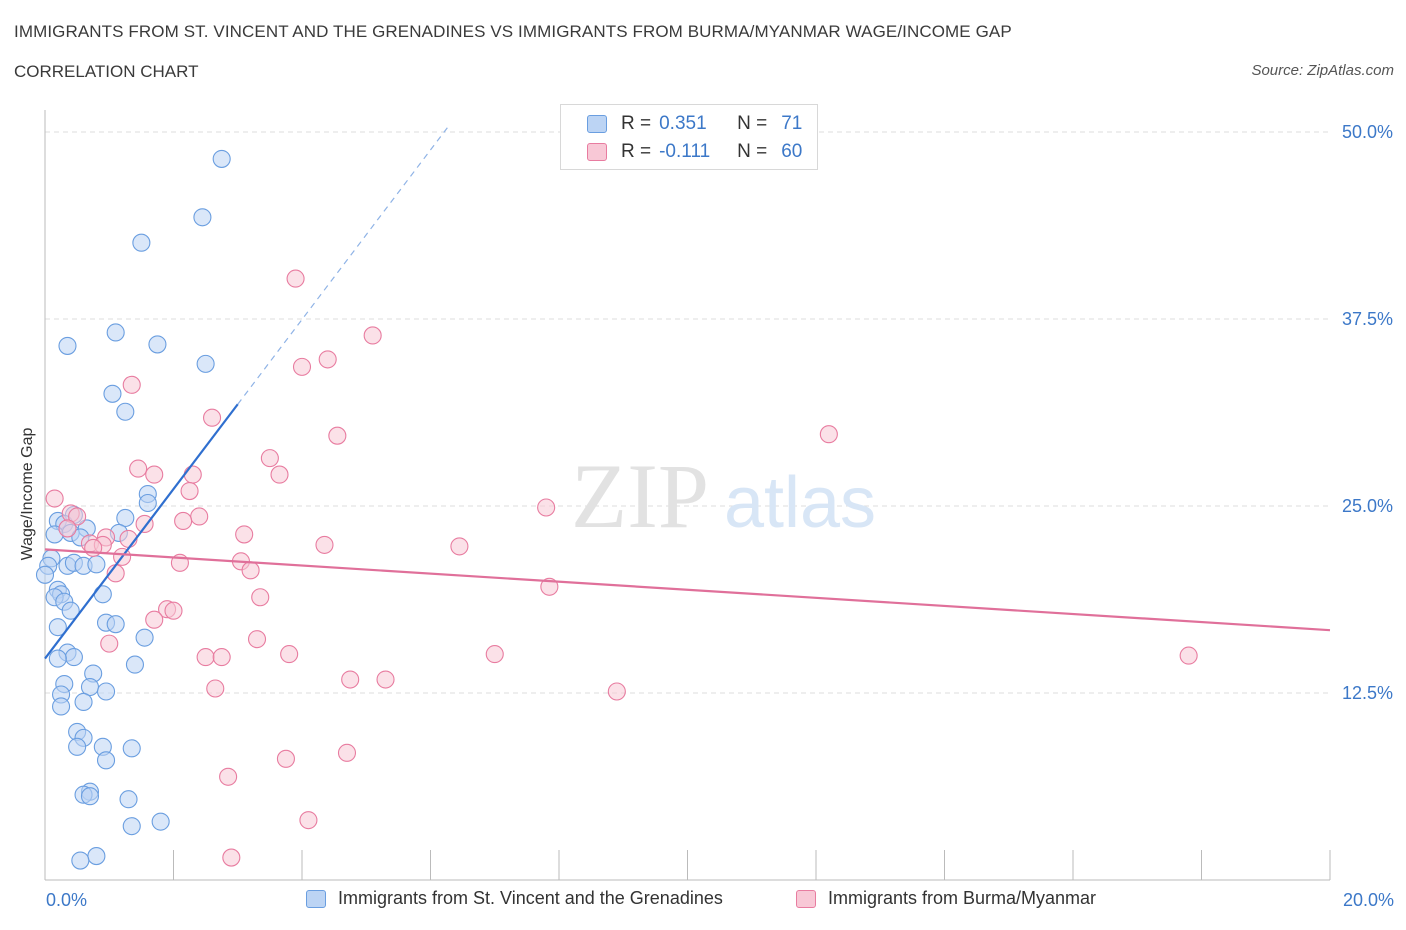 This screenshot has width=1406, height=930. What do you see at coordinates (792, 151) in the screenshot?
I see `legend-n-value: 60` at bounding box center [792, 151].